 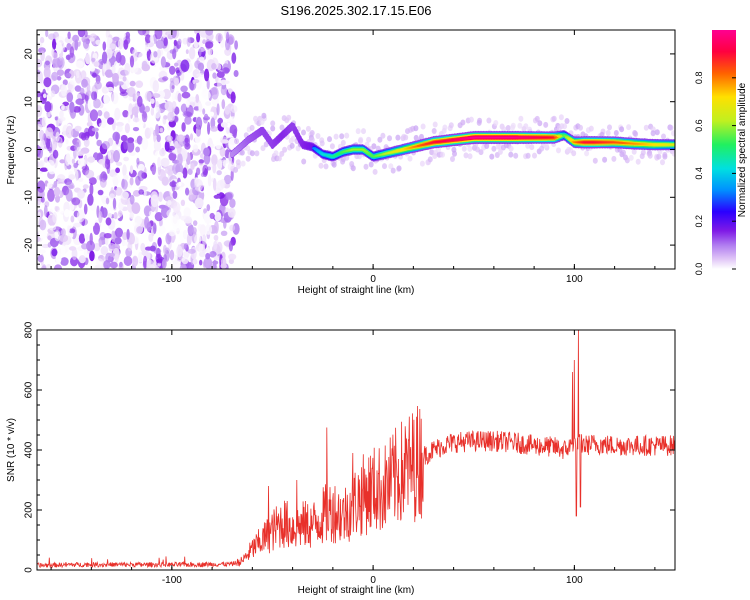 What do you see at coordinates (29, 197) in the screenshot?
I see `spectrogram-y-tick-label: -10` at bounding box center [29, 197].